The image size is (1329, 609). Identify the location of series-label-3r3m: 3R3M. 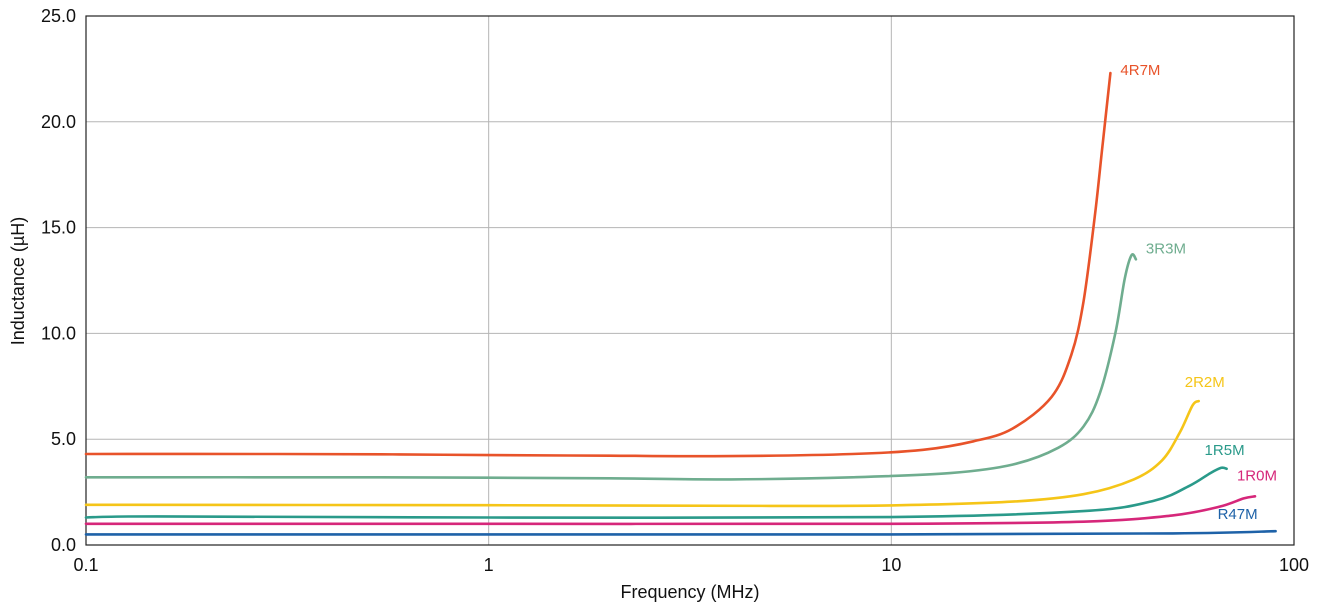
(1166, 248).